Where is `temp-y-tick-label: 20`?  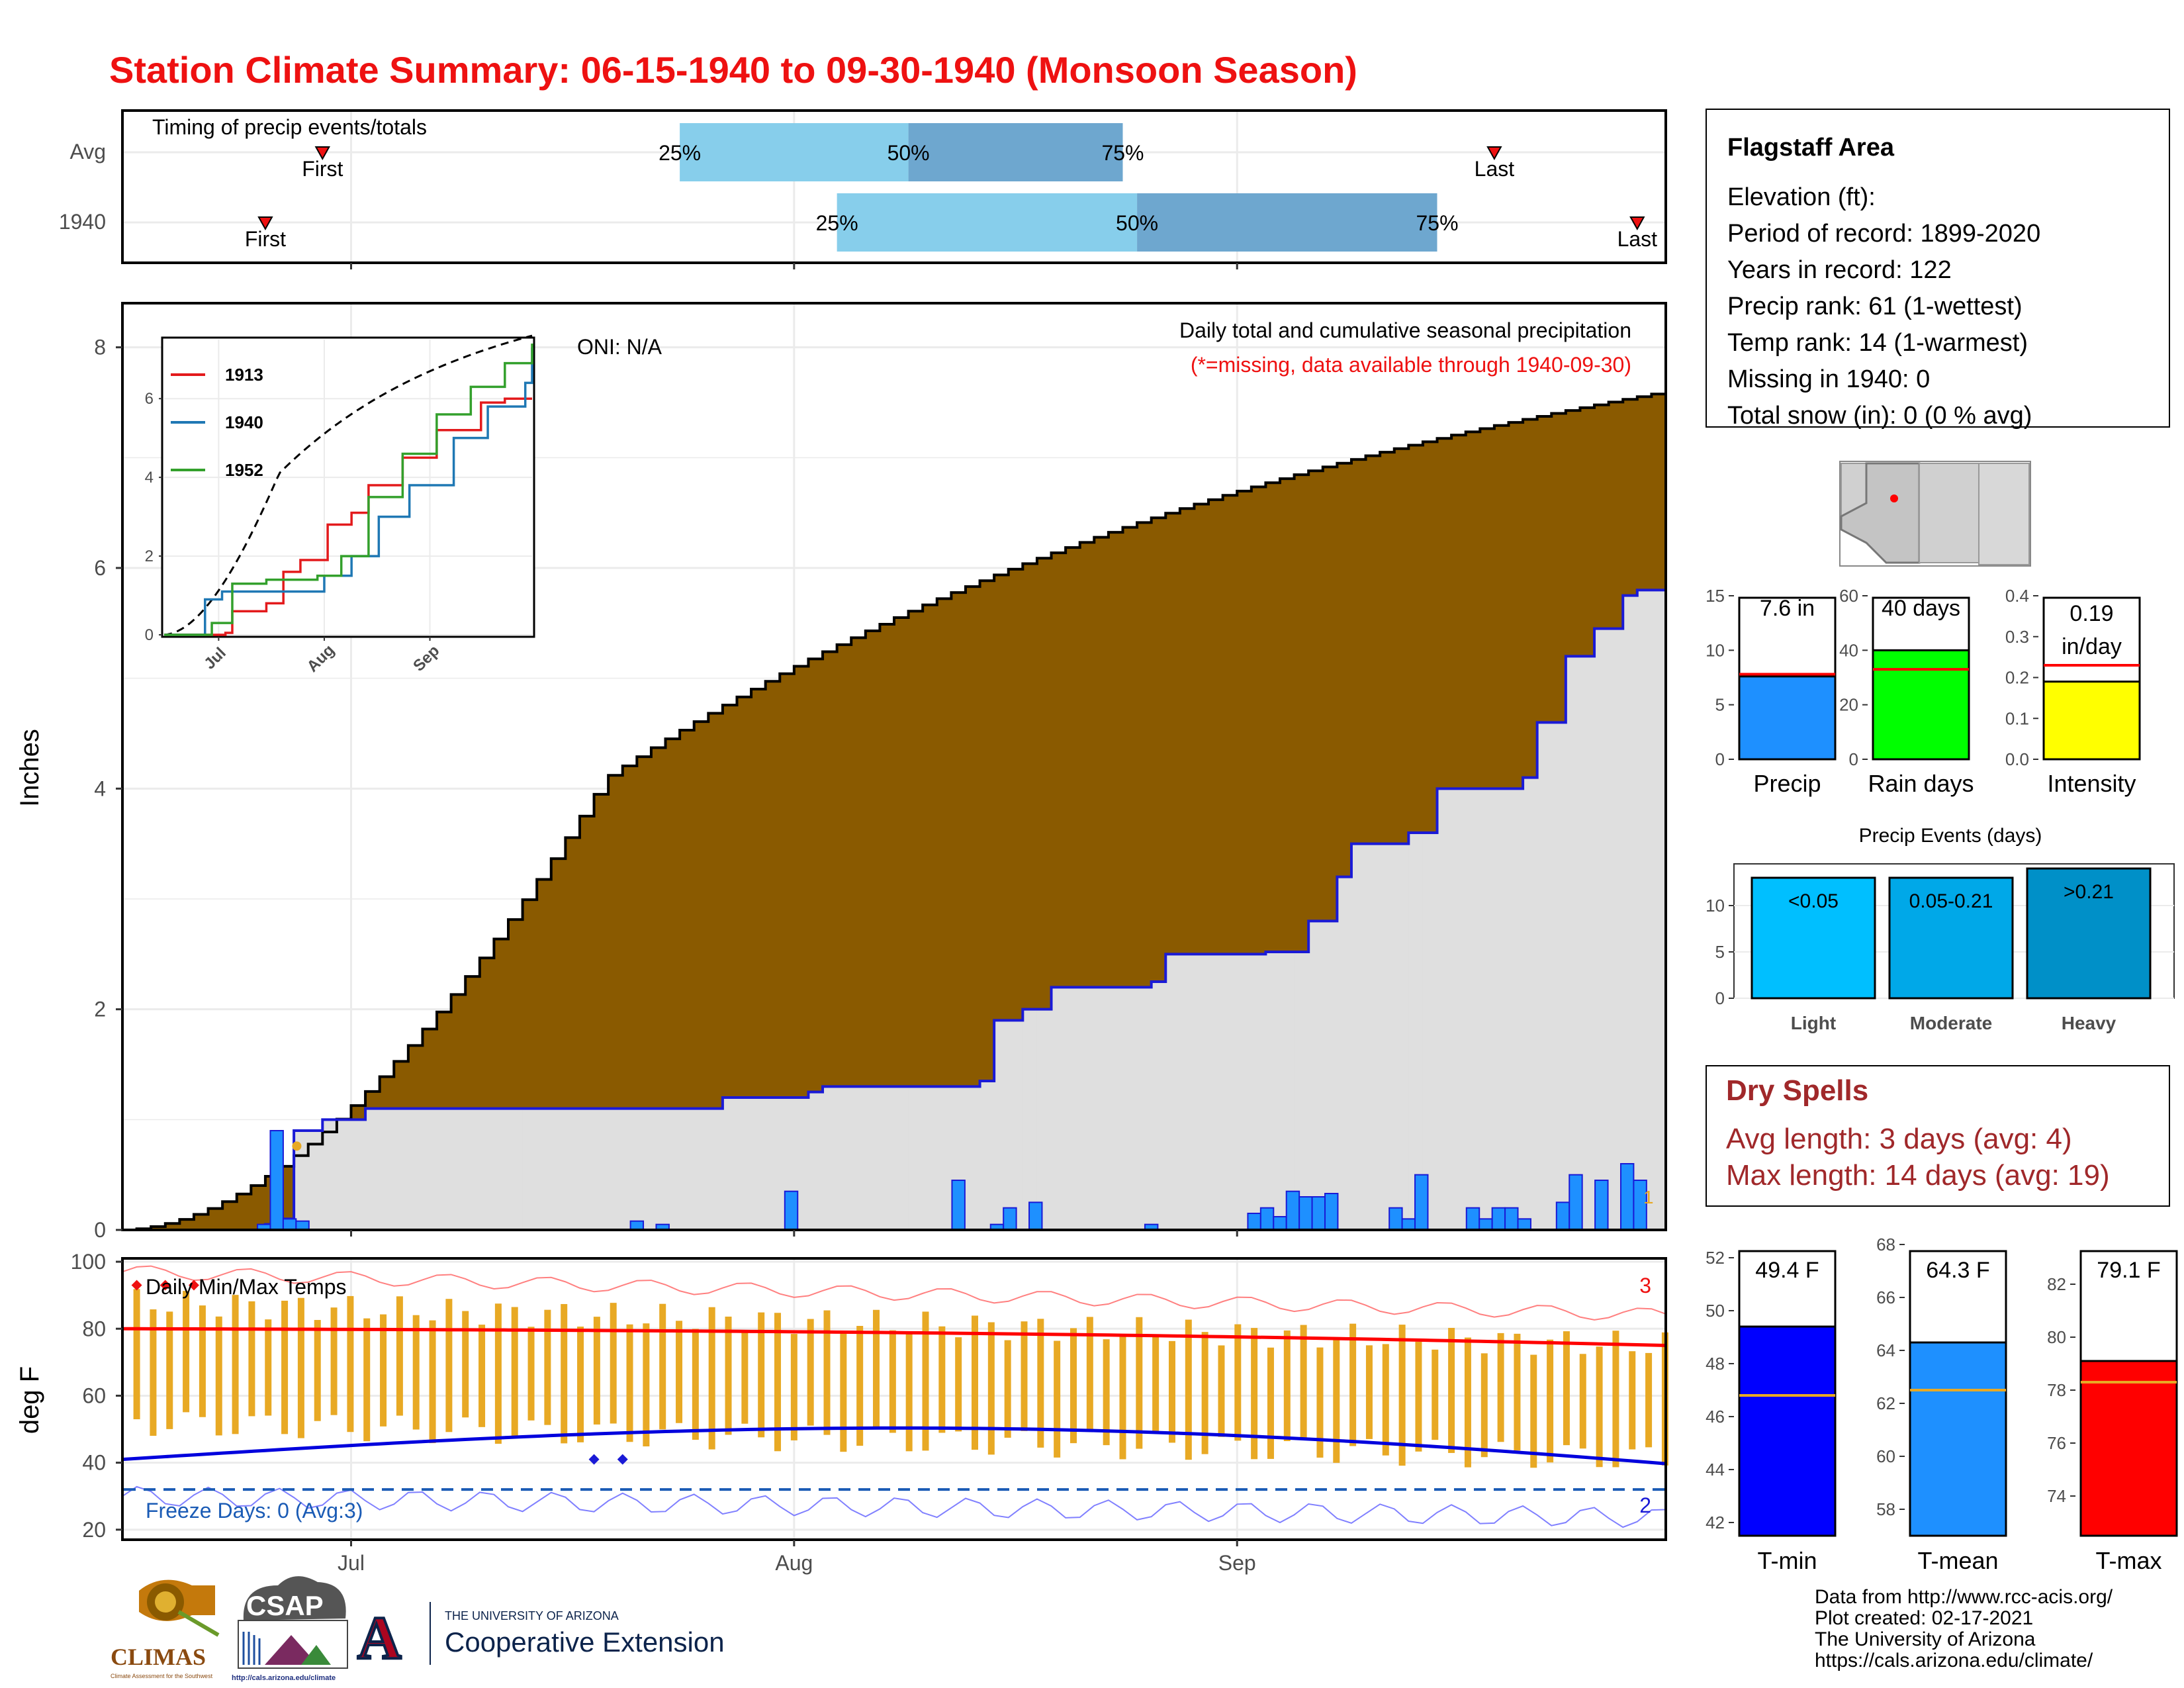 temp-y-tick-label: 20 is located at coordinates (94, 1530).